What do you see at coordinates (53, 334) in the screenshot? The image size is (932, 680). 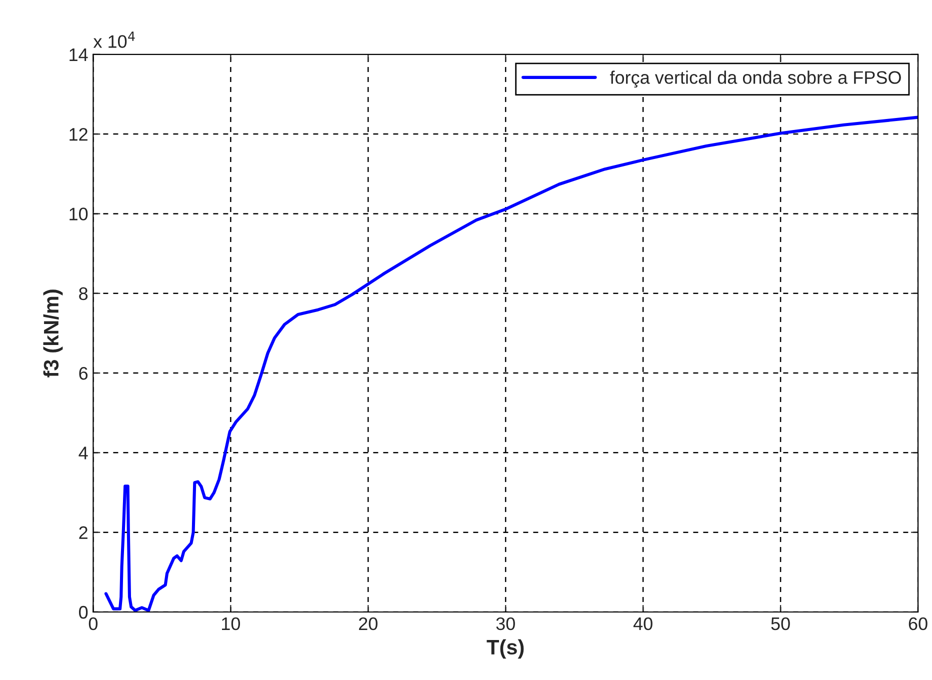 I see `y-axis-title: f3 (kN/m)` at bounding box center [53, 334].